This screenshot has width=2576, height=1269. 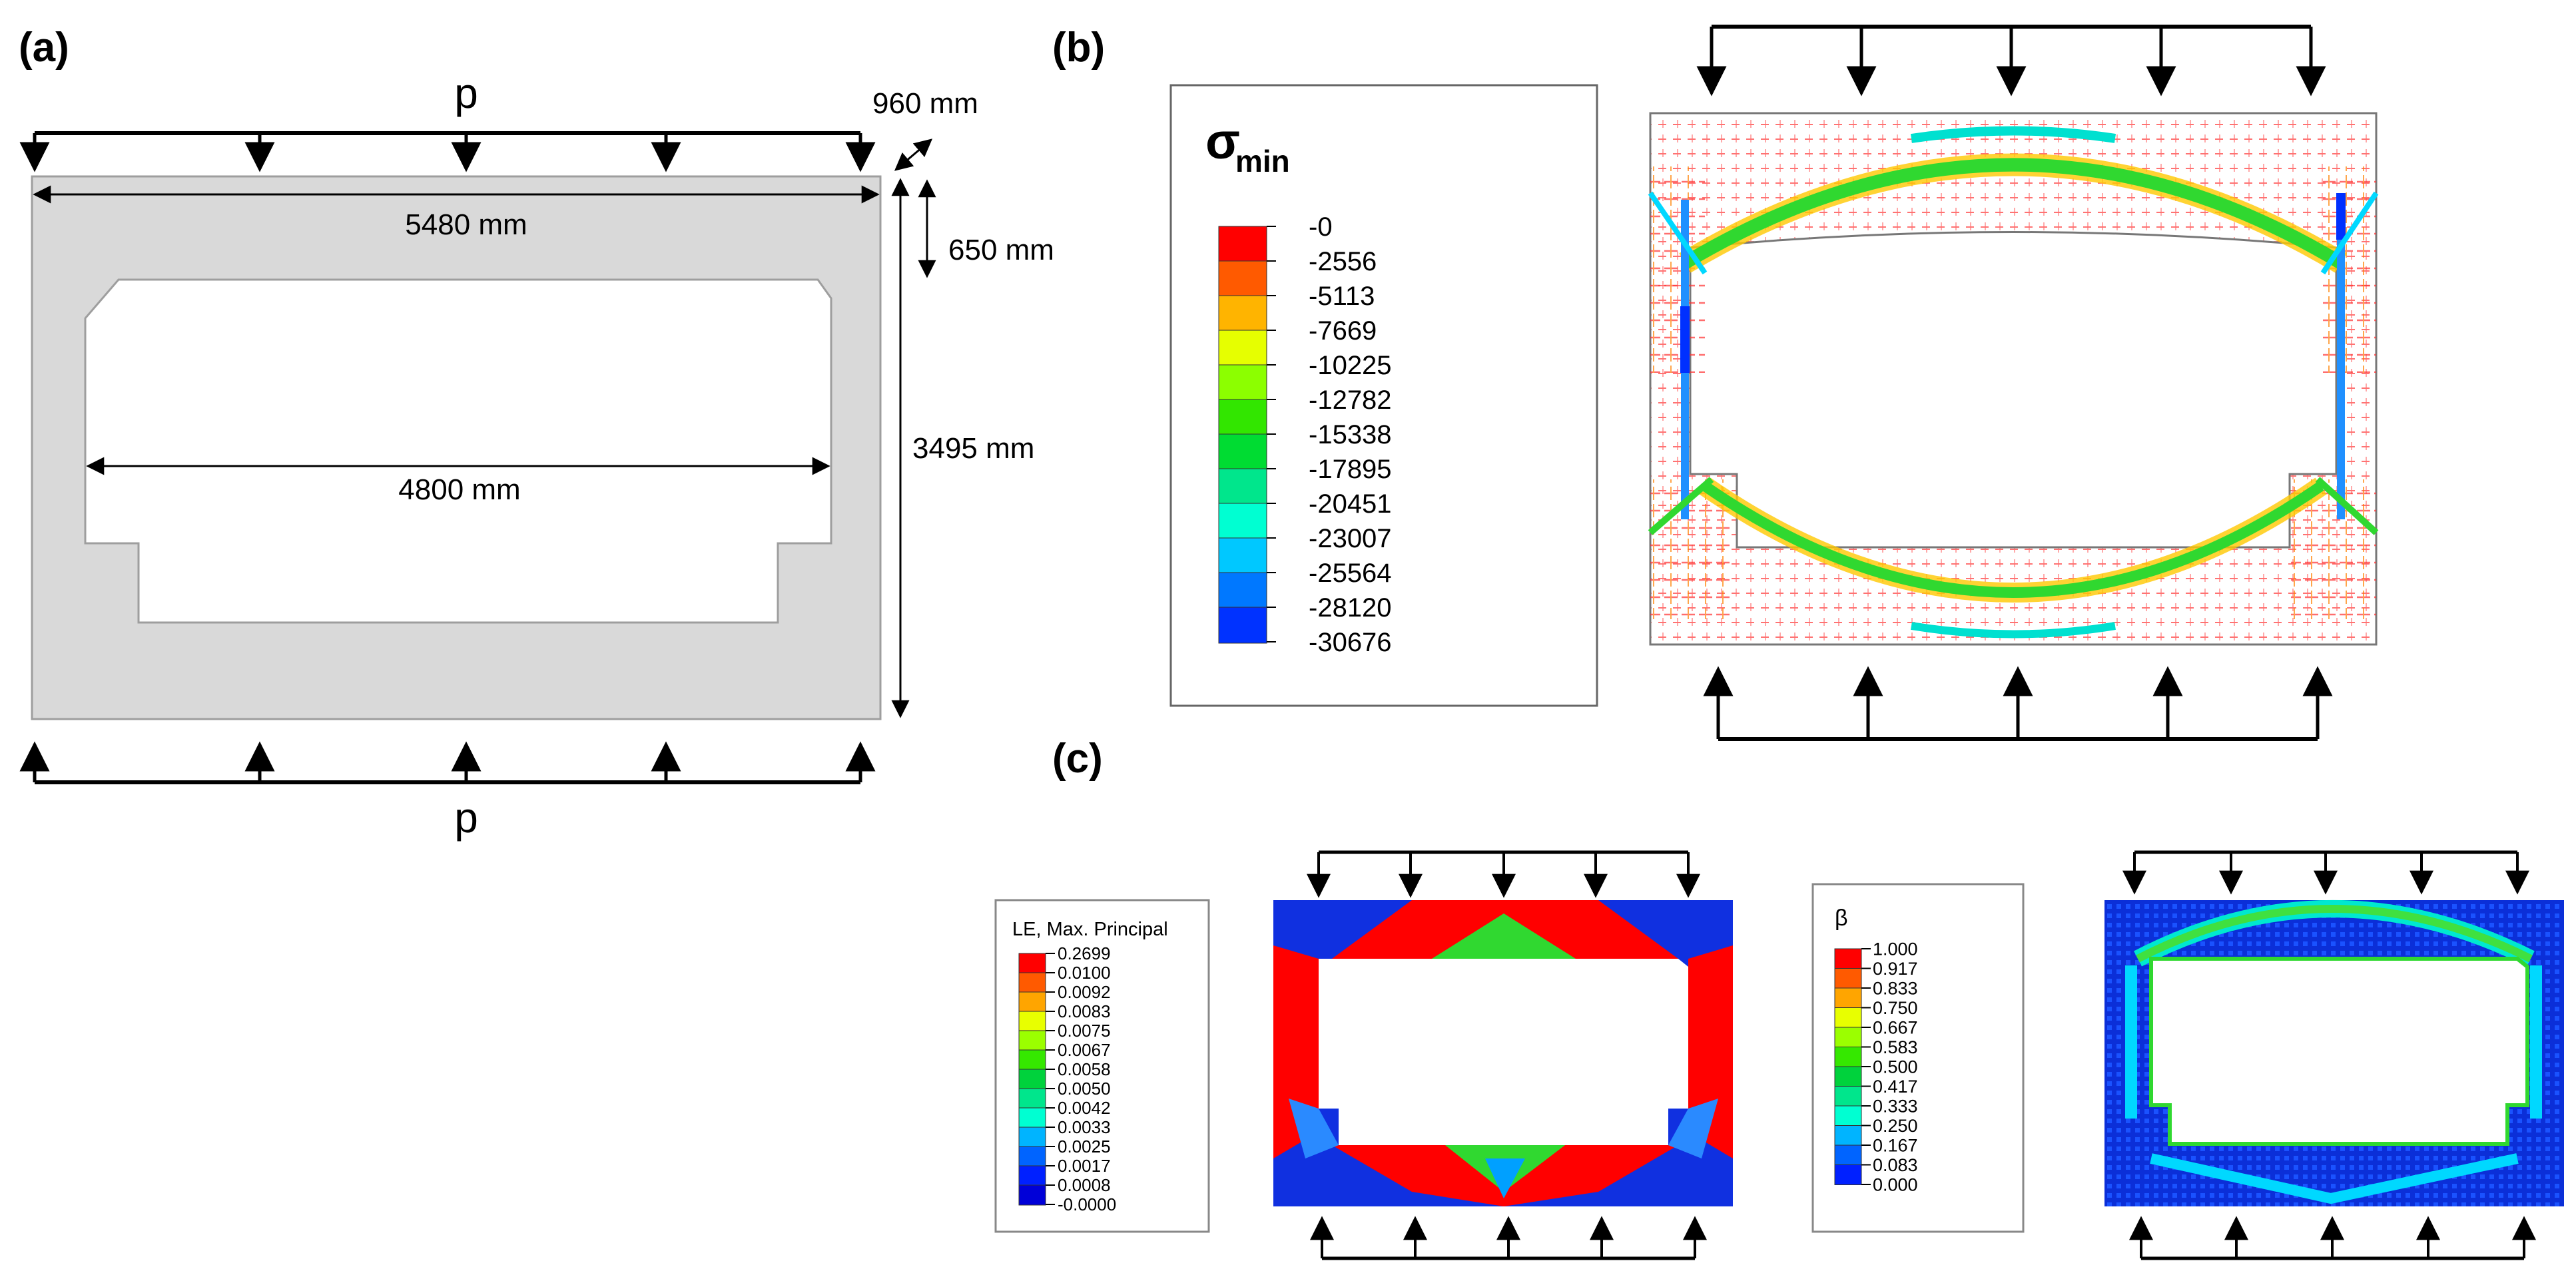 What do you see at coordinates (1895, 1008) in the screenshot?
I see `beta-legend-label: 0.750` at bounding box center [1895, 1008].